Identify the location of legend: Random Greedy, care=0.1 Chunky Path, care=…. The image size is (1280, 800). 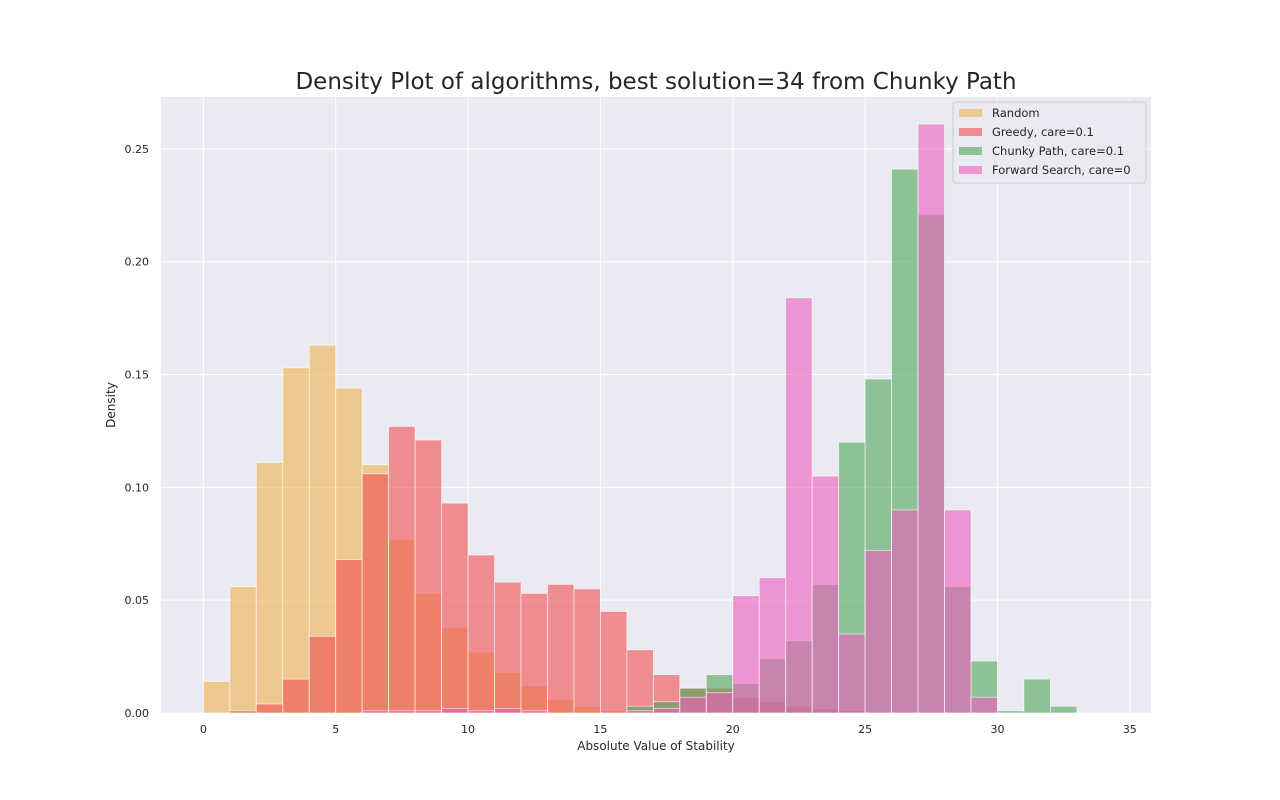
(1049, 142).